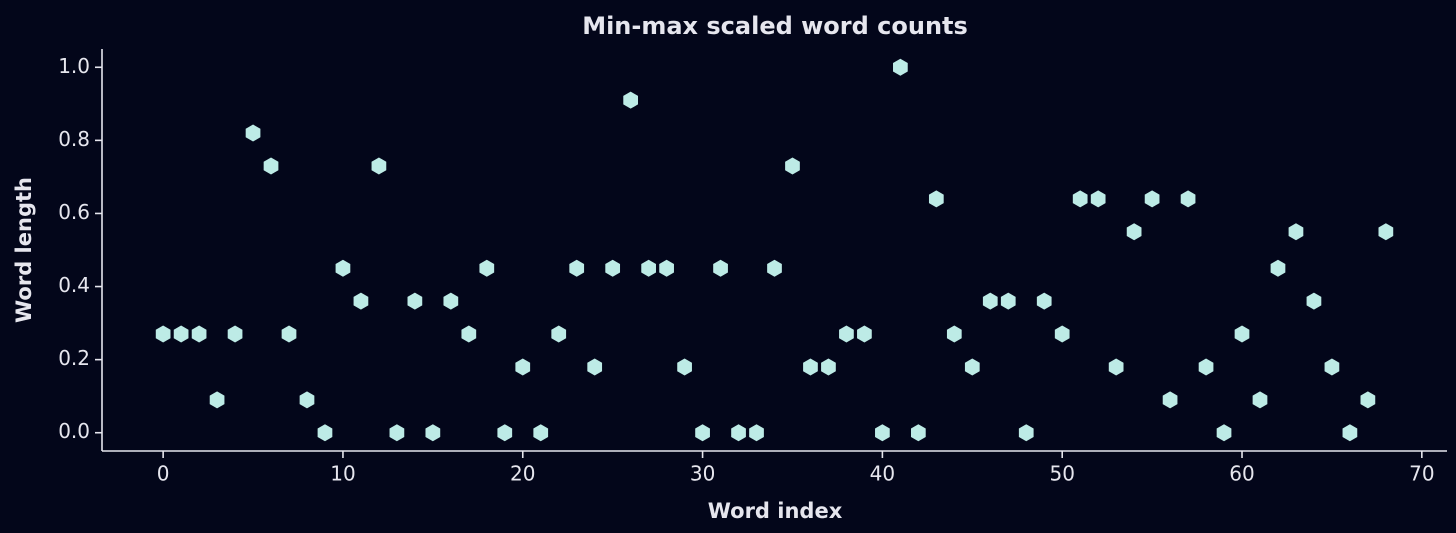 The width and height of the screenshot is (1456, 533). I want to click on x-tick-label: 30, so click(702, 474).